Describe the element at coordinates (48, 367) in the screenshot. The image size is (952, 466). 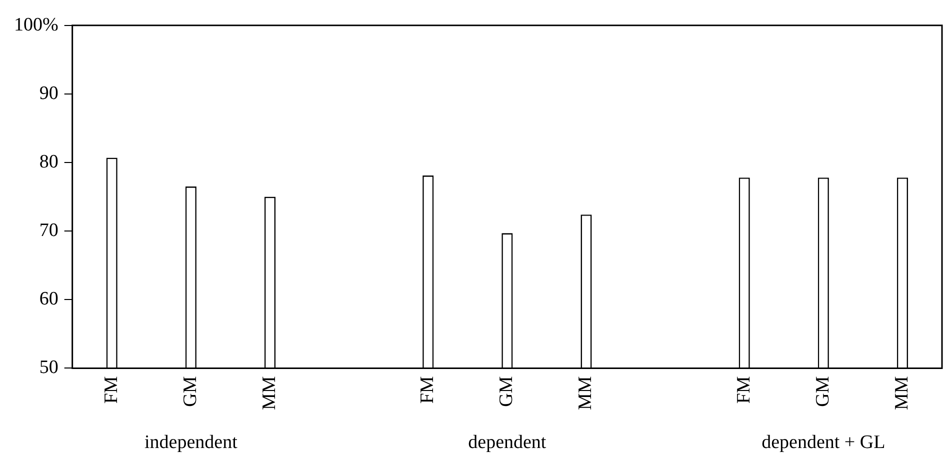
I see `y-tick-label: 50` at that location.